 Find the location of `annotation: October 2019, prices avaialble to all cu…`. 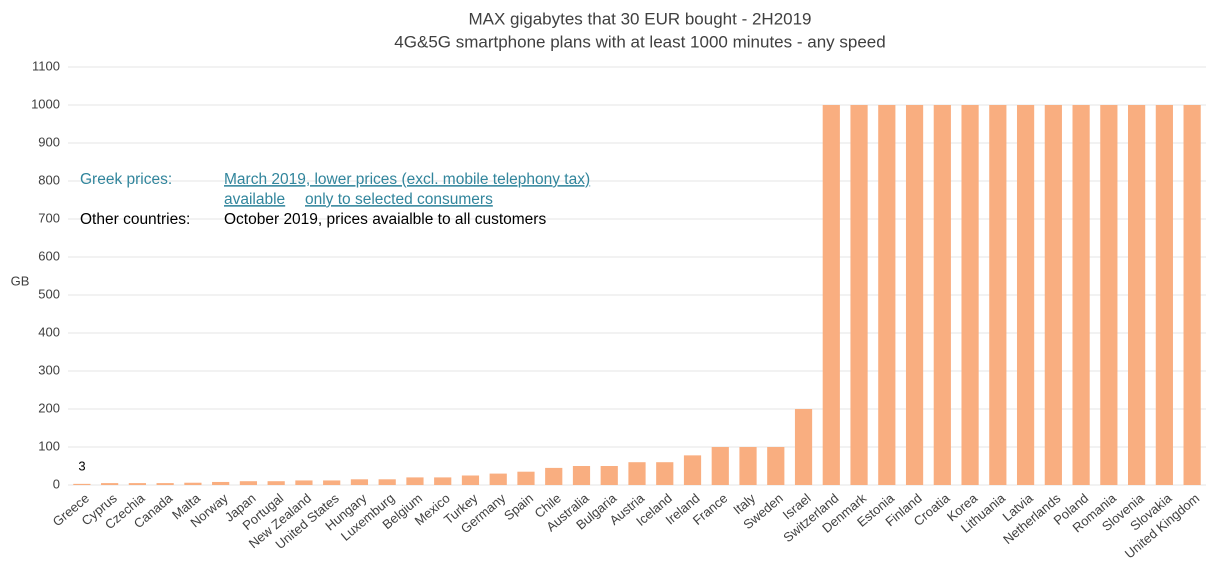

annotation: October 2019, prices avaialble to all cu… is located at coordinates (385, 219).